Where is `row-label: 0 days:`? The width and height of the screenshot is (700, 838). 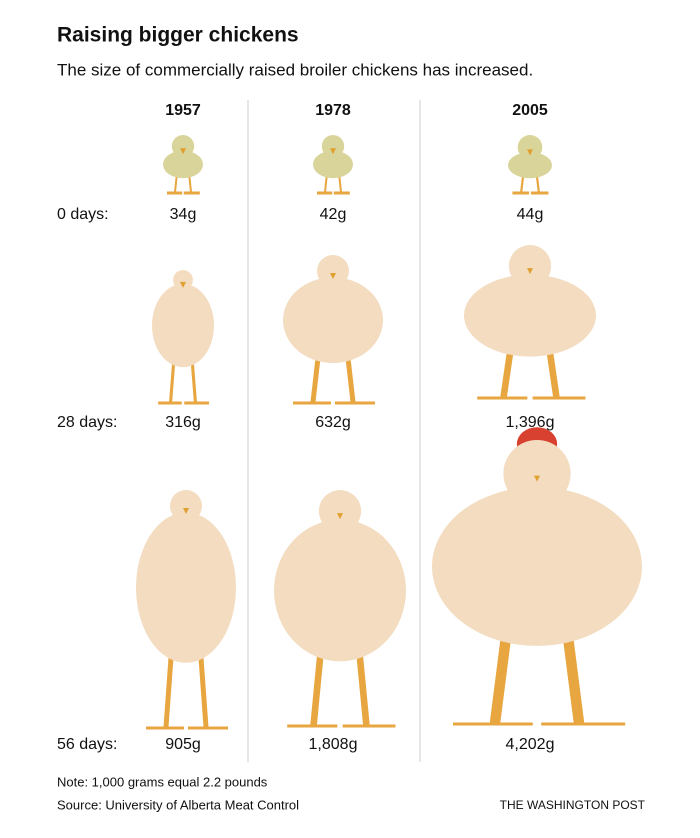
row-label: 0 days: is located at coordinates (83, 214).